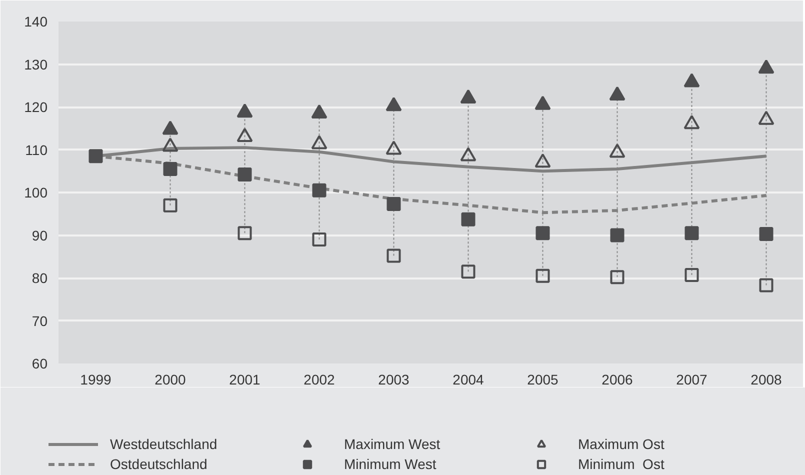  Describe the element at coordinates (36, 150) in the screenshot. I see `y-tick-label: 110` at that location.